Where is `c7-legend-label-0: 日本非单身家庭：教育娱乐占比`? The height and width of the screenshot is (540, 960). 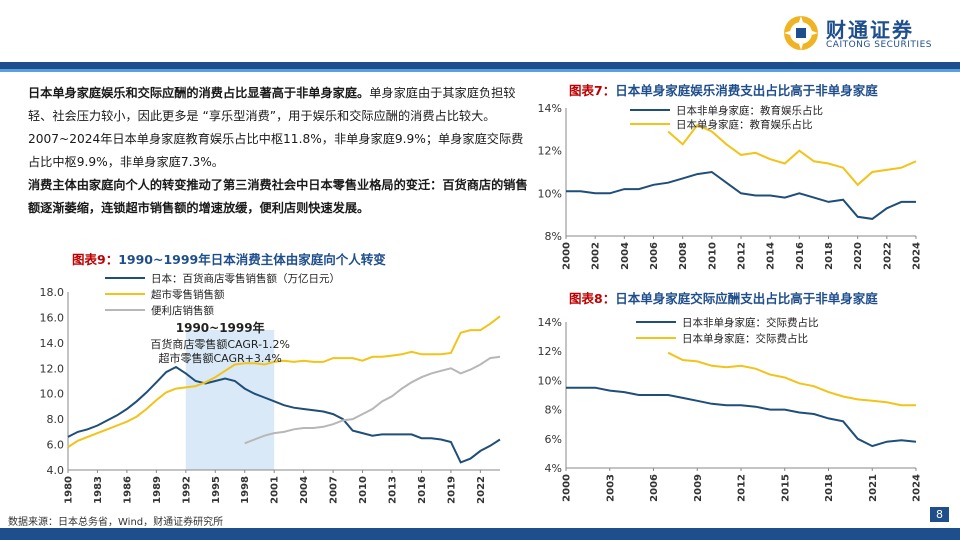 c7-legend-label-0: 日本非单身家庭：教育娱乐占比 is located at coordinates (749, 110).